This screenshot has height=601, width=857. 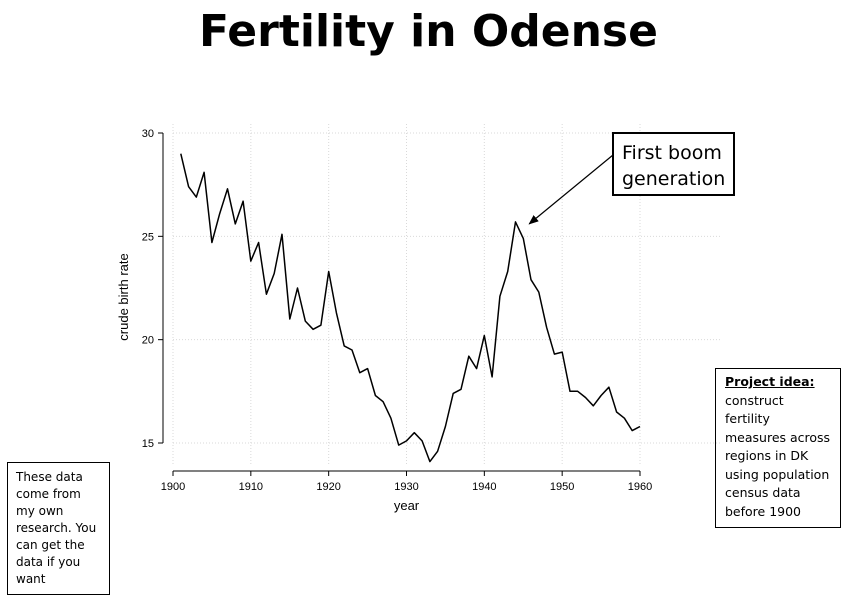 What do you see at coordinates (123, 296) in the screenshot?
I see `y-axis-title: crude birth rate` at bounding box center [123, 296].